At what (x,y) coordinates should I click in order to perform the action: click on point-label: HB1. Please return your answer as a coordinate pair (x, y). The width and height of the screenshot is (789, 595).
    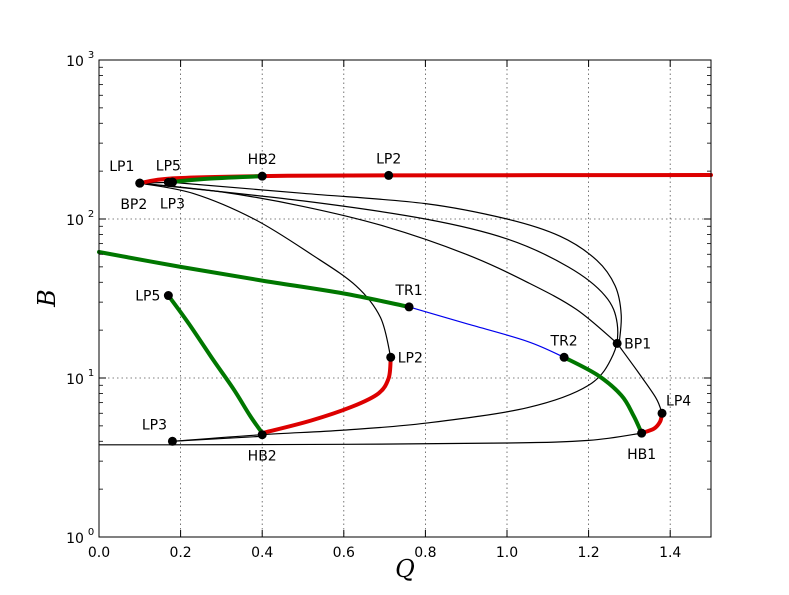
    Looking at the image, I should click on (641, 455).